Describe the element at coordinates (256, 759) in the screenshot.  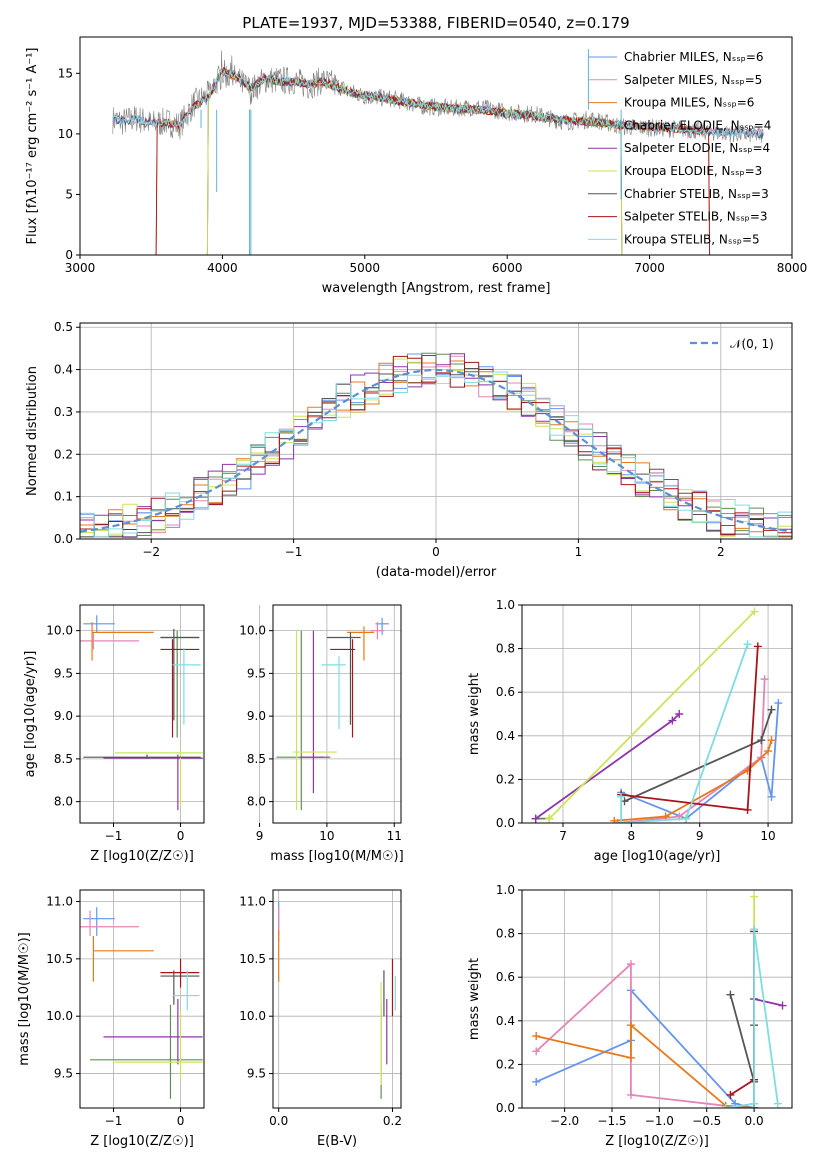
I see `y-tick-label: 8.5` at that location.